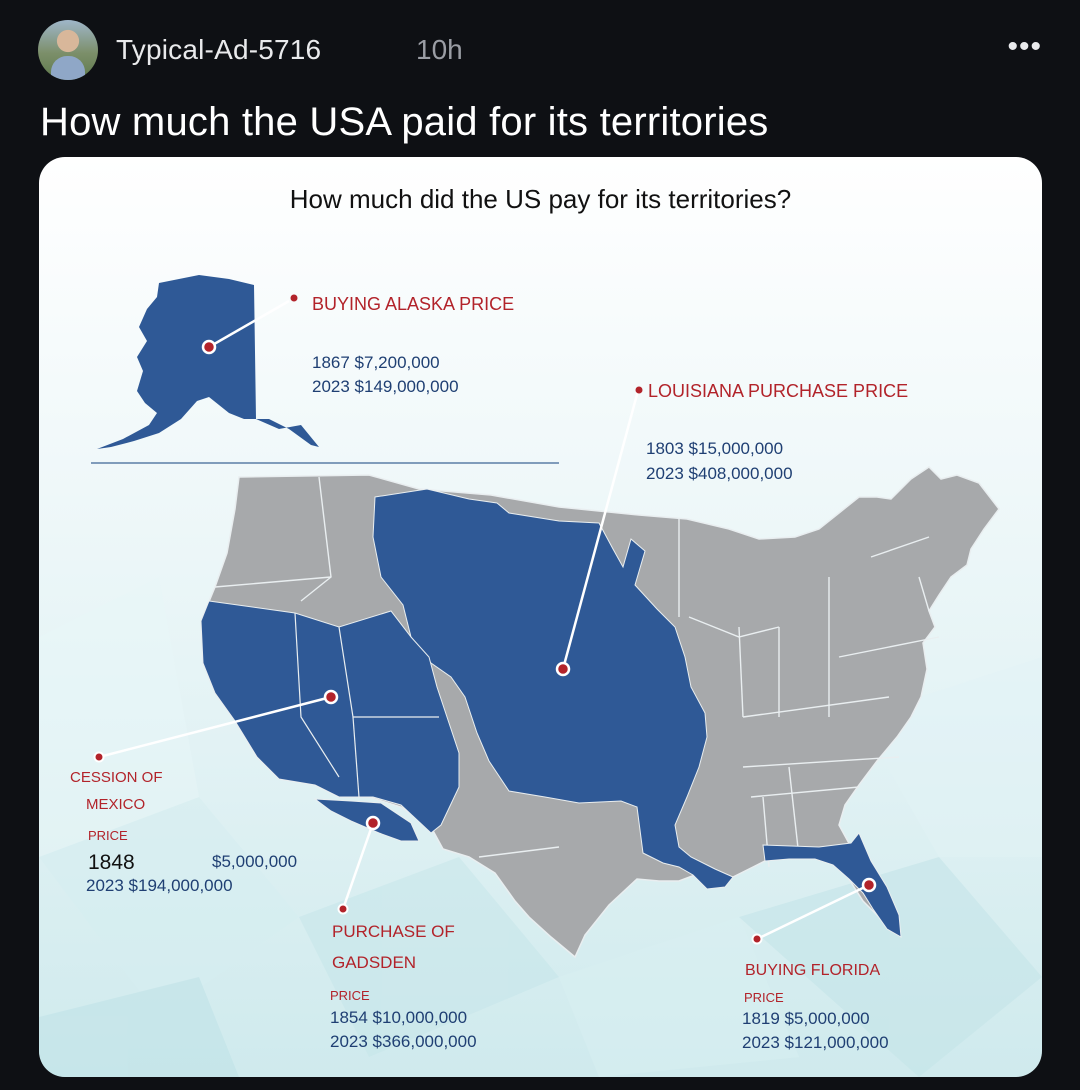  Describe the element at coordinates (159, 885) in the screenshot. I see `mexico-price-2023: 2023 $194,000,000` at that location.